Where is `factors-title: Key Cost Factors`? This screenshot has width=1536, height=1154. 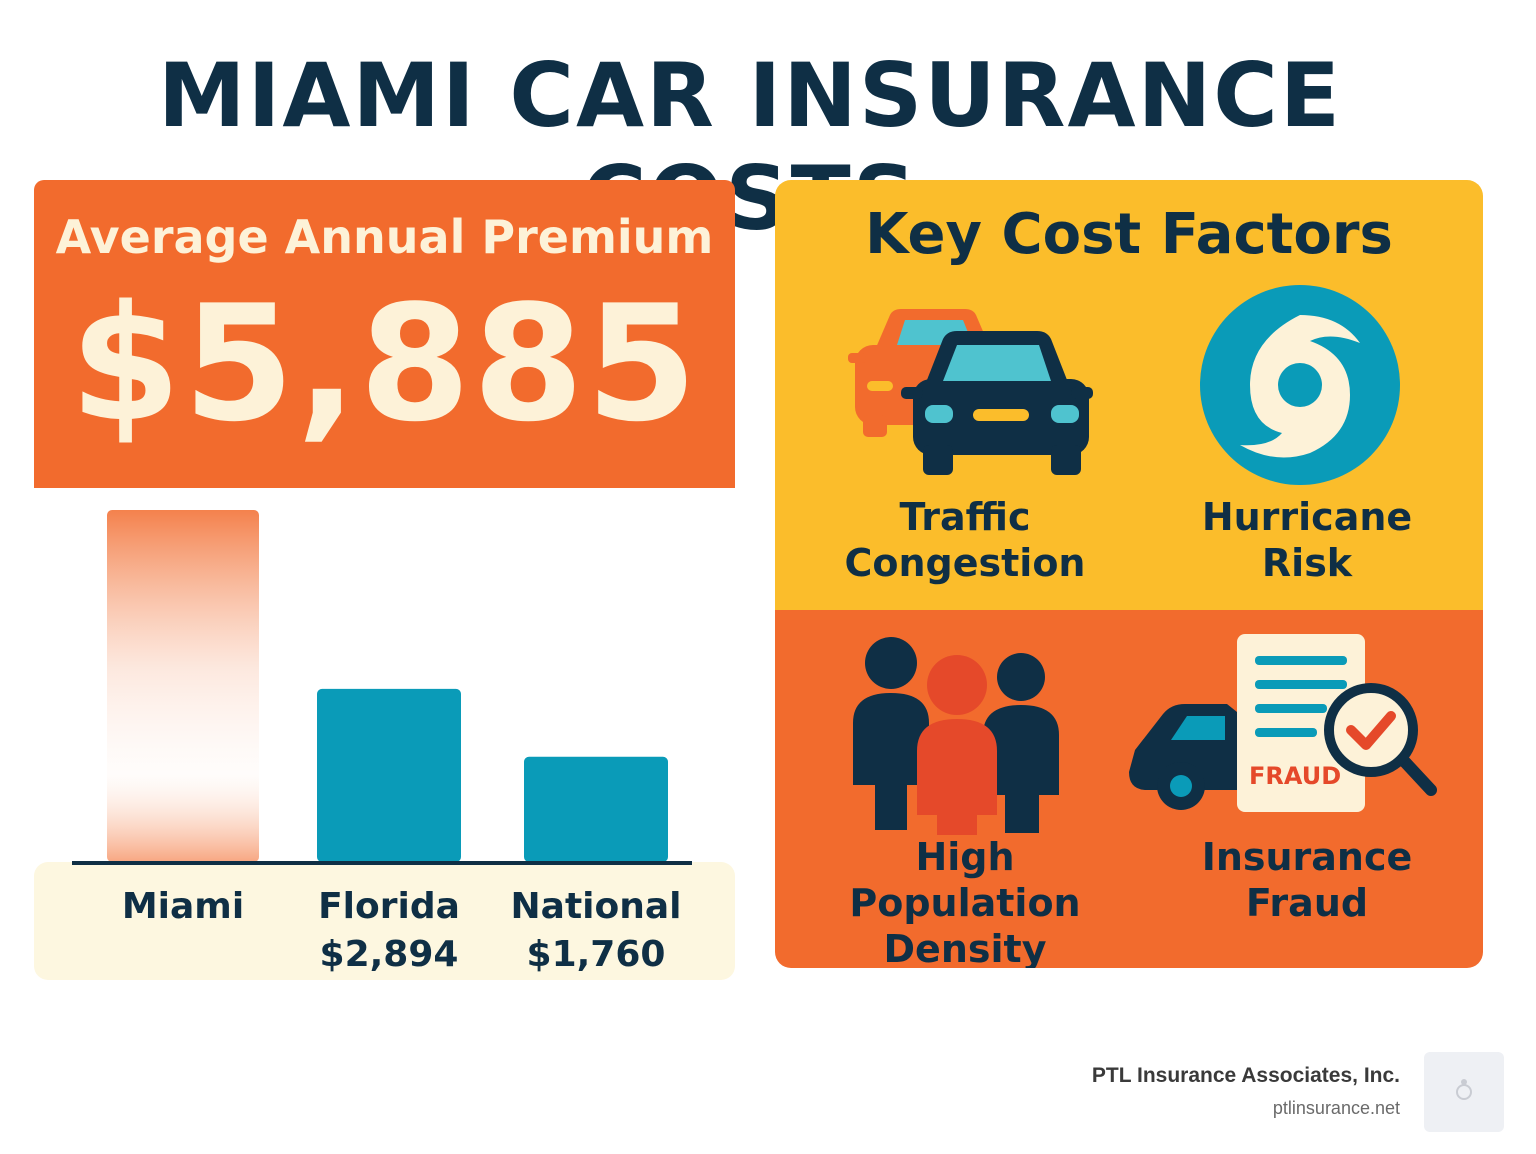
factors-title: Key Cost Factors is located at coordinates (1129, 234).